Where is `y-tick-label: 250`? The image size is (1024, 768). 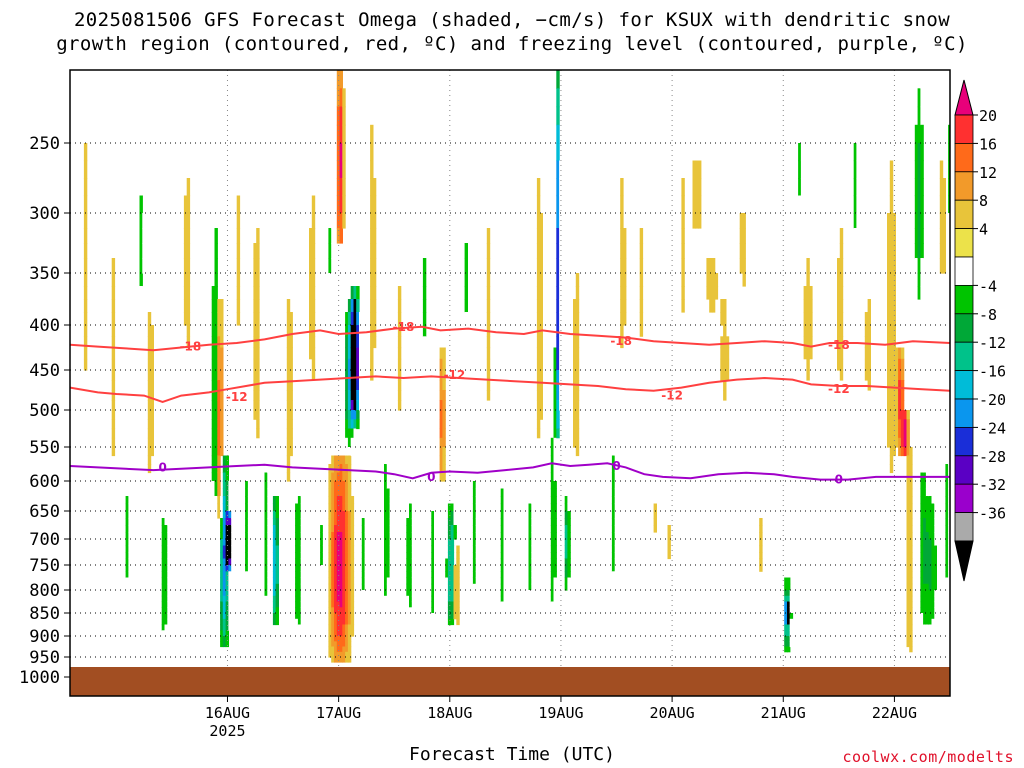
y-tick-label: 250 is located at coordinates (44, 144).